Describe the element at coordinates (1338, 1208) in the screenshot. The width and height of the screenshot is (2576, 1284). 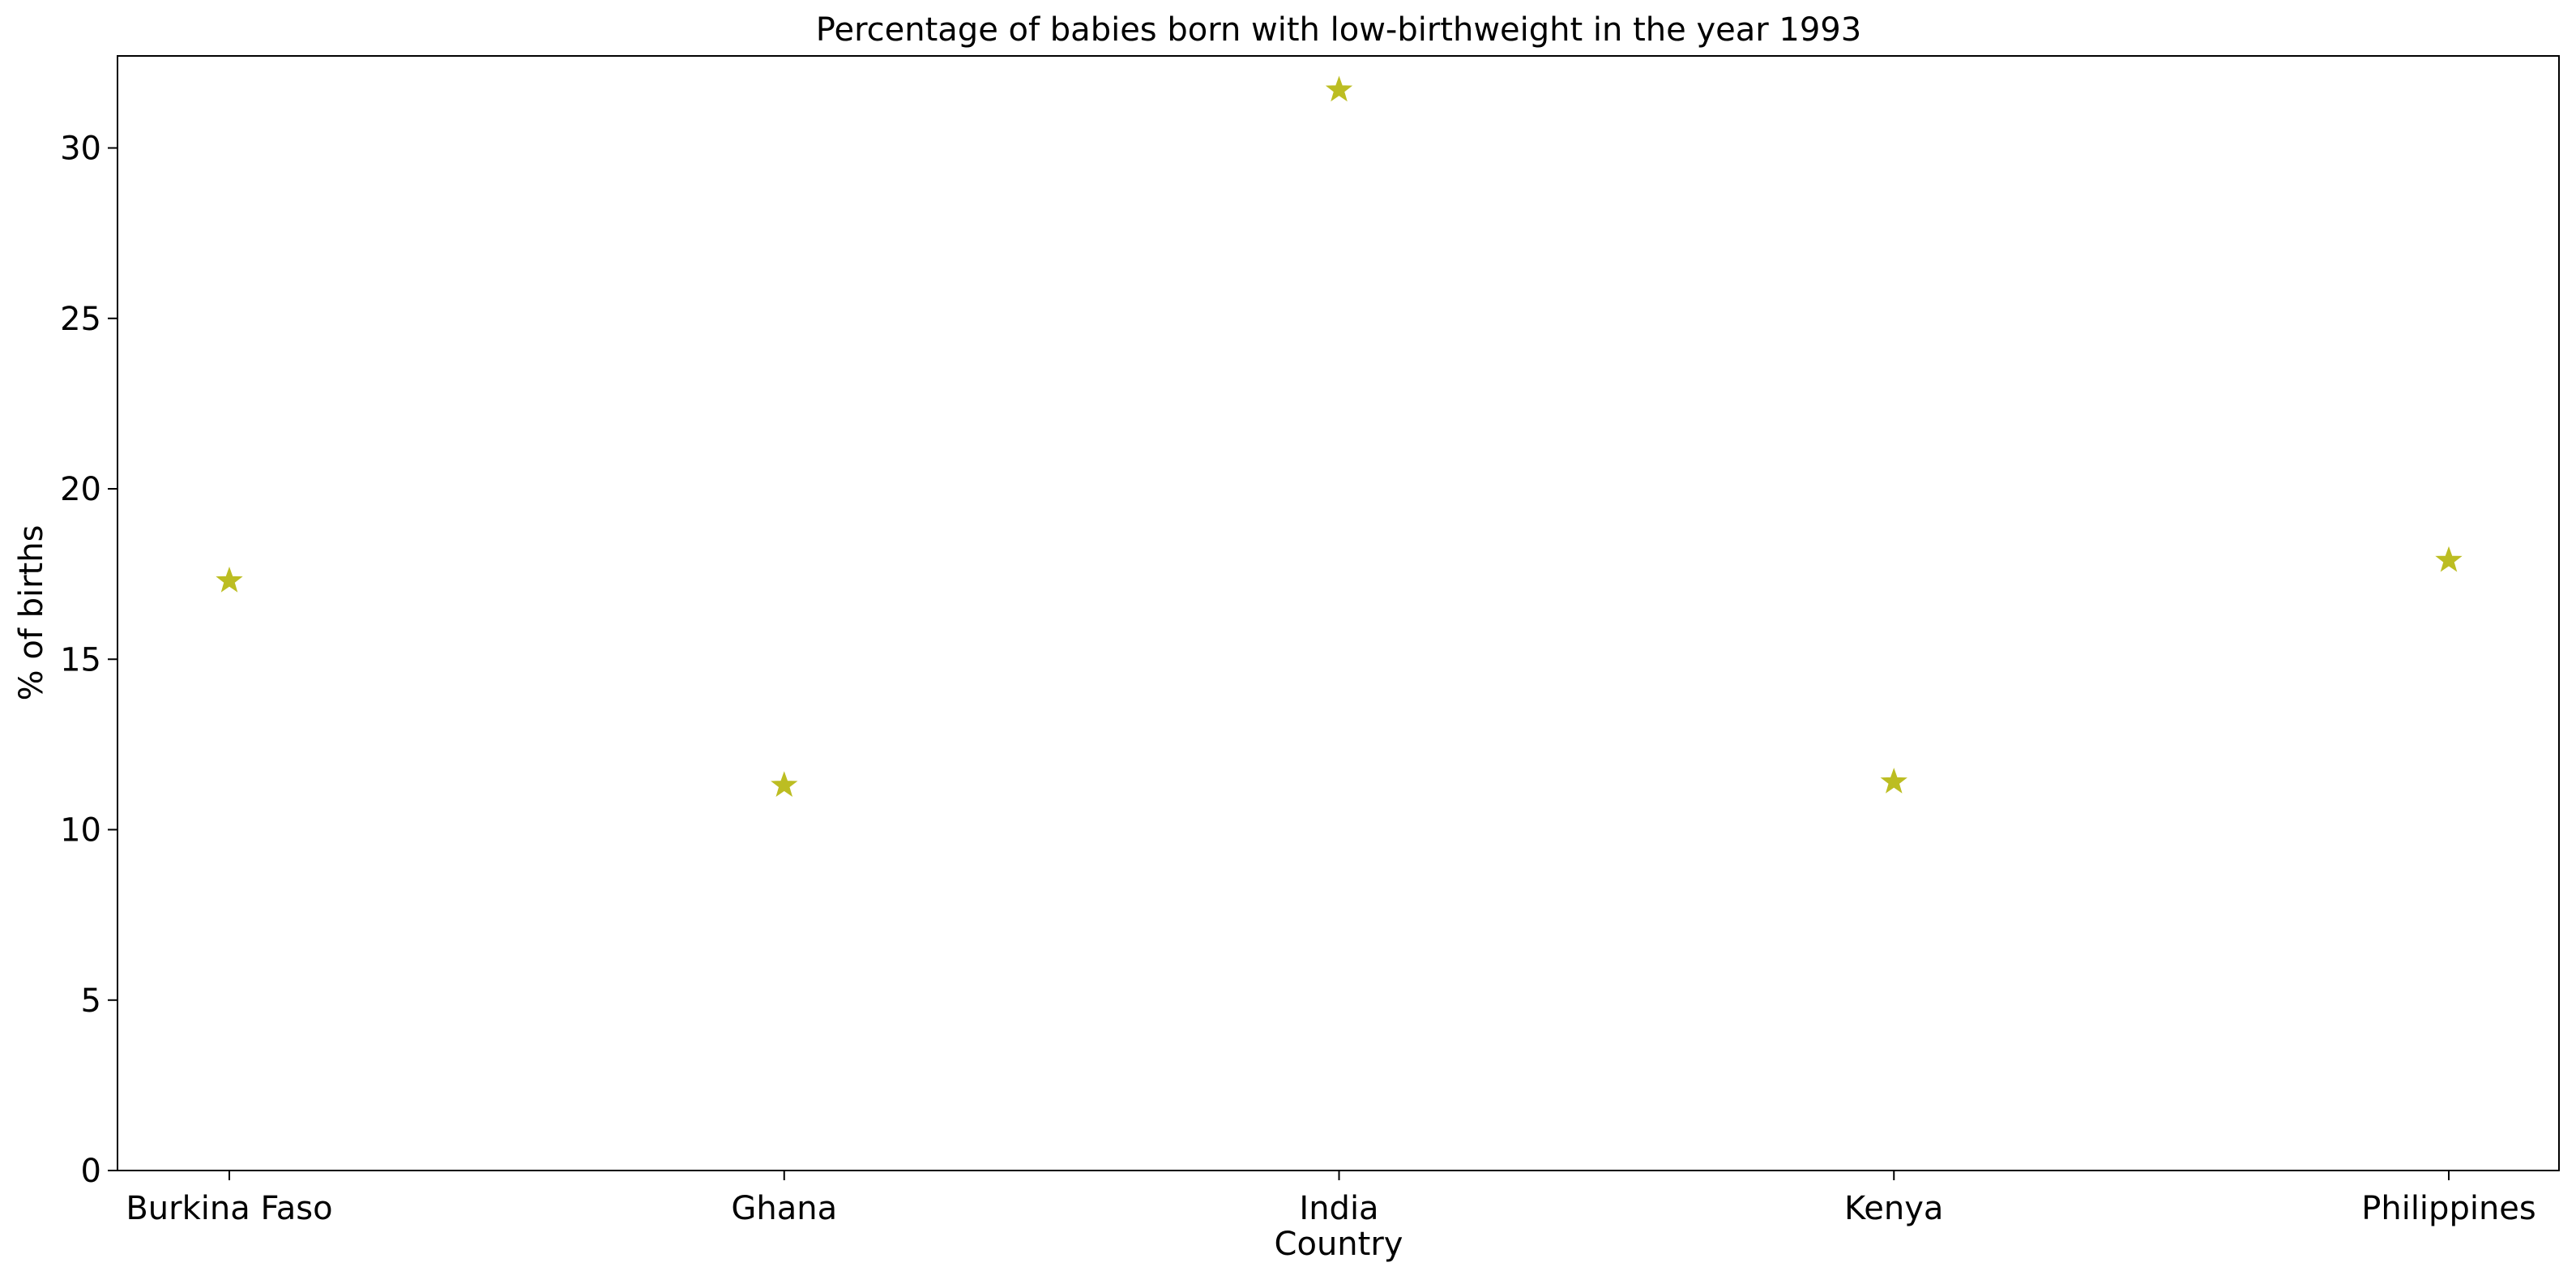
I see `x-tick-label: India` at that location.